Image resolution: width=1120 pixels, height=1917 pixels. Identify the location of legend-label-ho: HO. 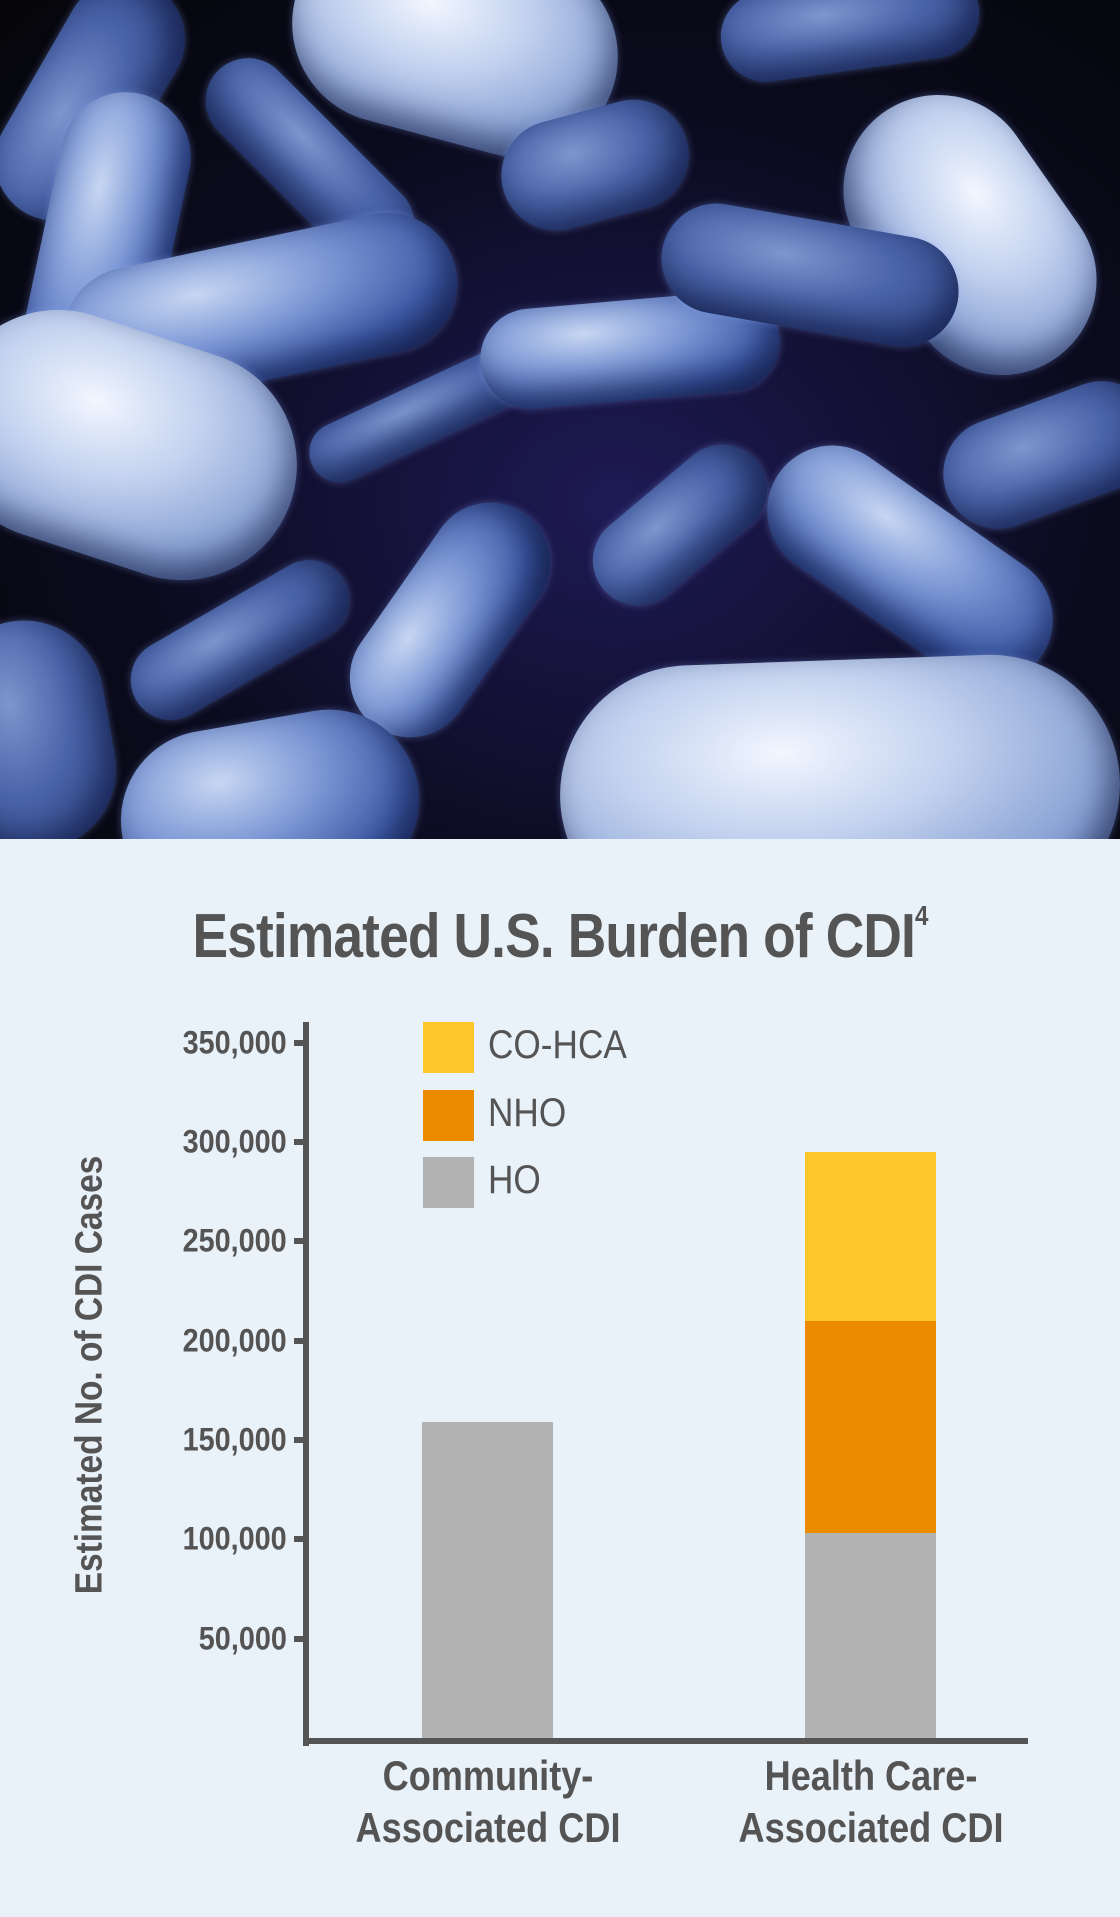
(514, 1180).